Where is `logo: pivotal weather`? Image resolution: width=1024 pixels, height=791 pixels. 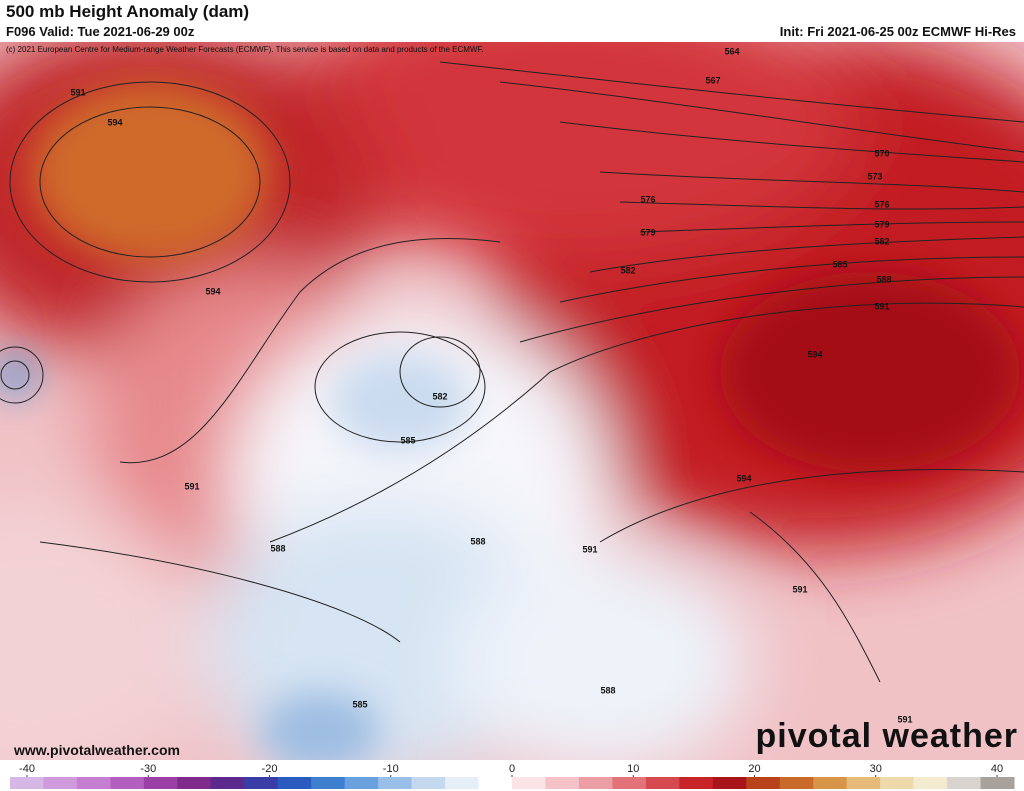 logo: pivotal weather is located at coordinates (886, 736).